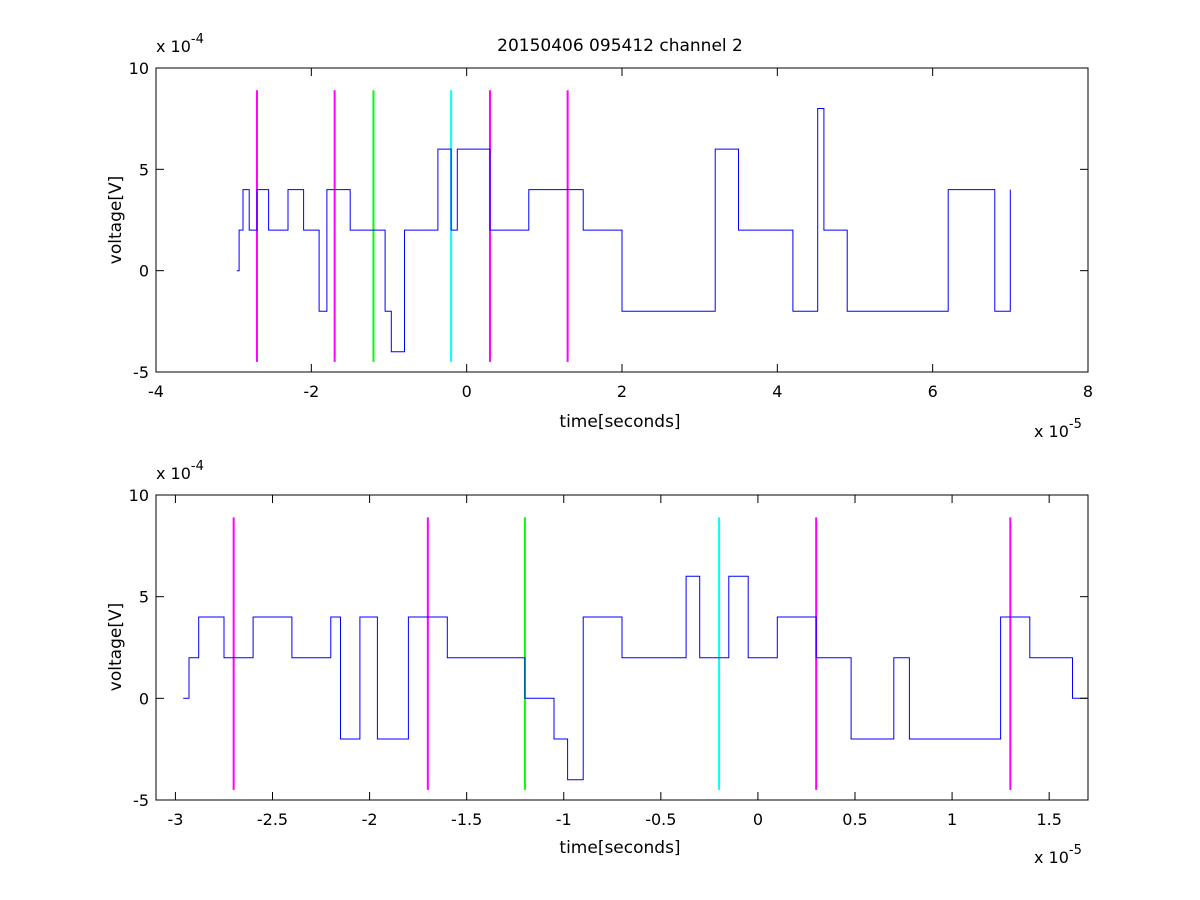 The width and height of the screenshot is (1200, 900). I want to click on bottom-x-tick-label: -3, so click(175, 819).